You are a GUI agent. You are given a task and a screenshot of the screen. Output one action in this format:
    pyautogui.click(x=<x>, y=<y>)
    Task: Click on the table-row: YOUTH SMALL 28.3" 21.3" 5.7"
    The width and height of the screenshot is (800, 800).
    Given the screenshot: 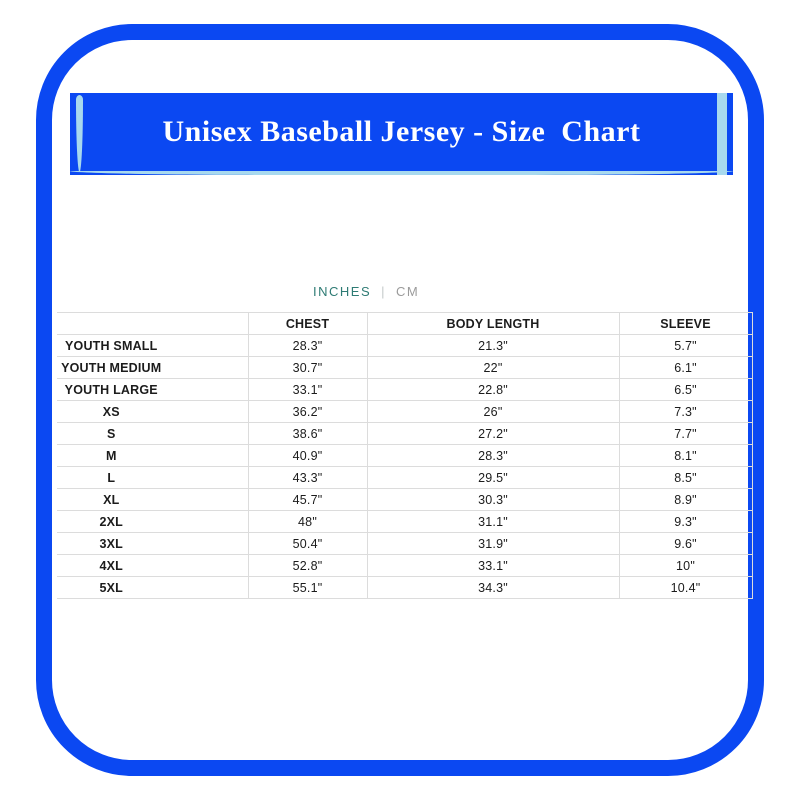 What is the action you would take?
    pyautogui.click(x=405, y=345)
    